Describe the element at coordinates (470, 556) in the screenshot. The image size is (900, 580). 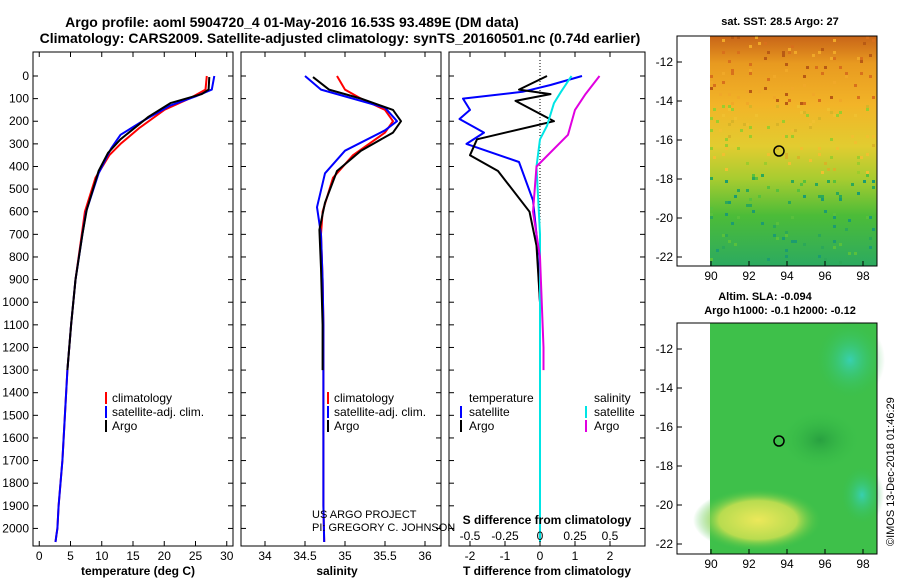
I see `diff-xtick-label: -2` at that location.